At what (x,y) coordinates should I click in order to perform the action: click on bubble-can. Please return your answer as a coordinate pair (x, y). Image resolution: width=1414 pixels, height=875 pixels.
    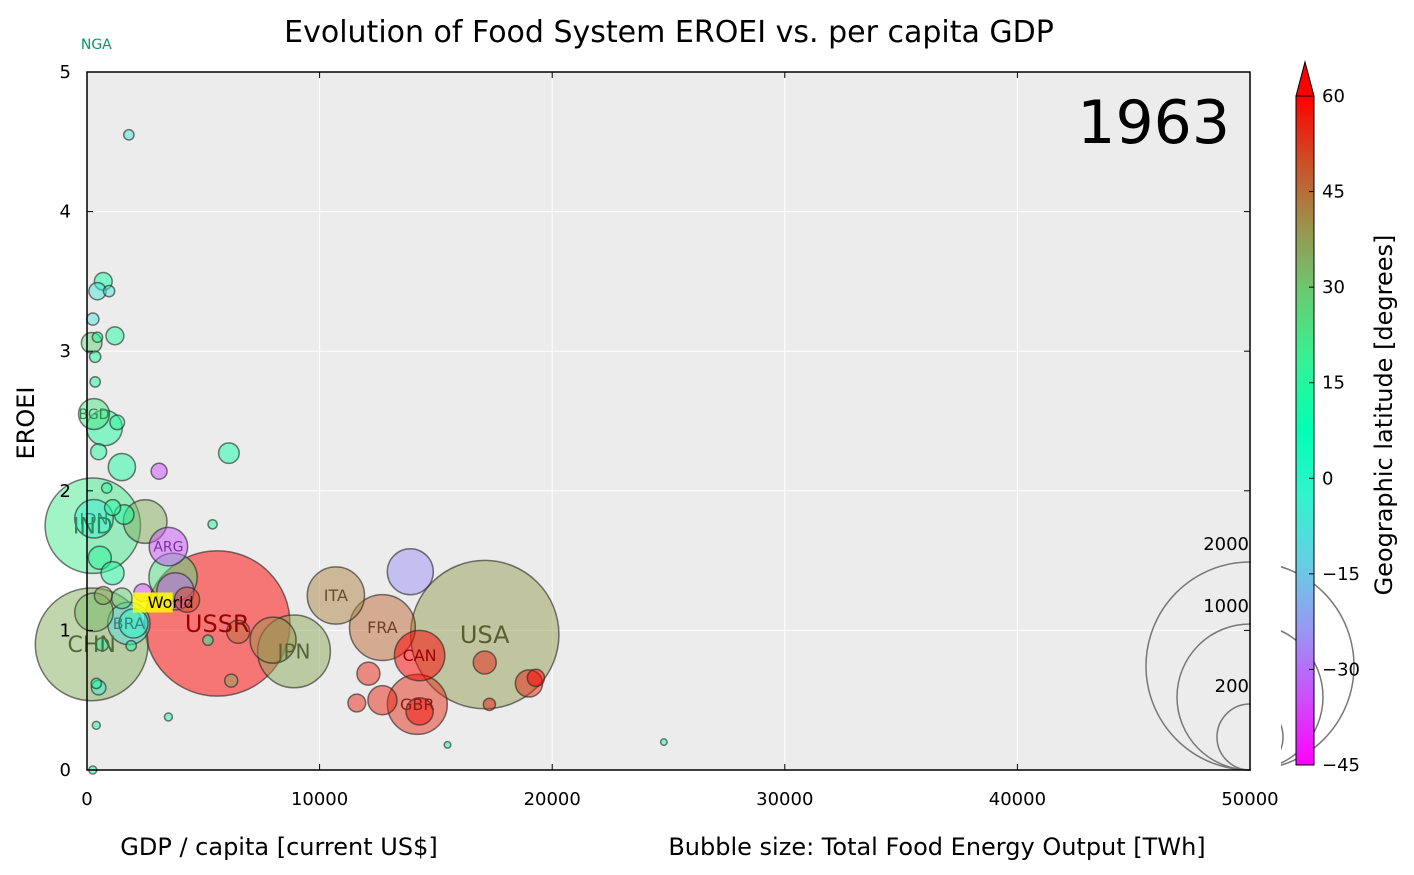
    Looking at the image, I should click on (419, 655).